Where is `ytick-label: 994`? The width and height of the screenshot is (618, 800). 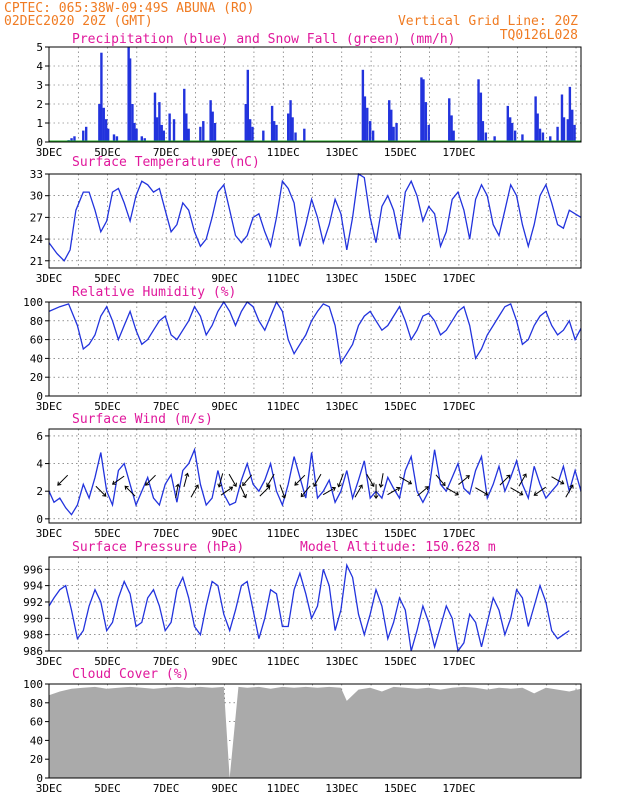
ytick-label: 994 is located at coordinates (33, 586).